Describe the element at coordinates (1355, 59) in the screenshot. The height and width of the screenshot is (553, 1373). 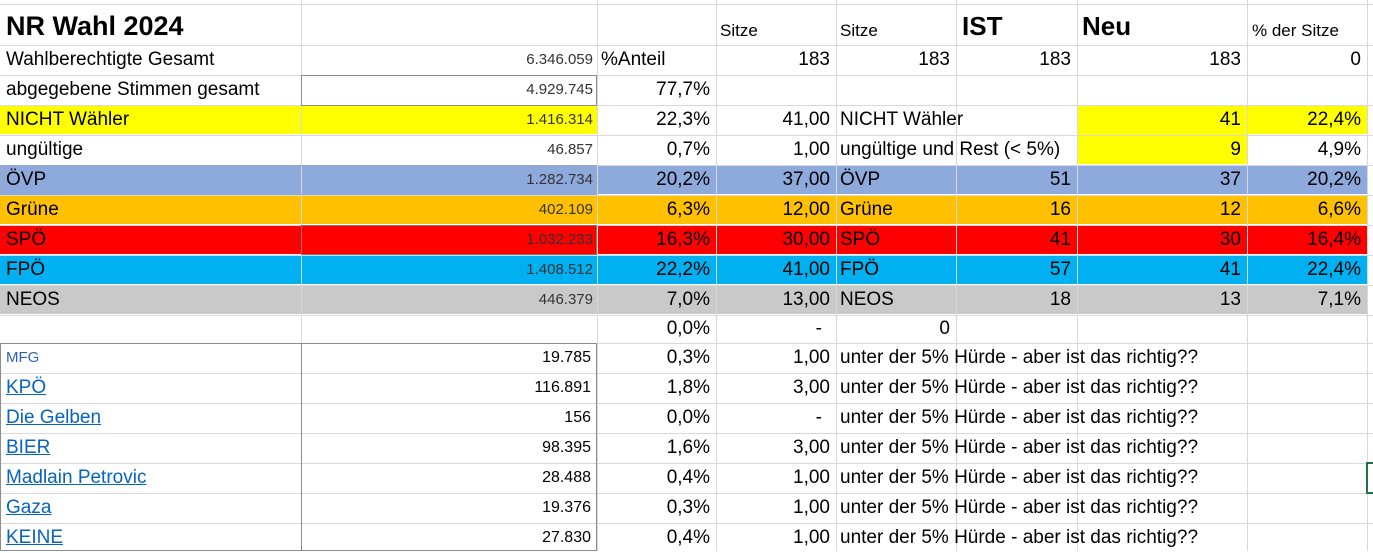
I see `pct-total: 0` at that location.